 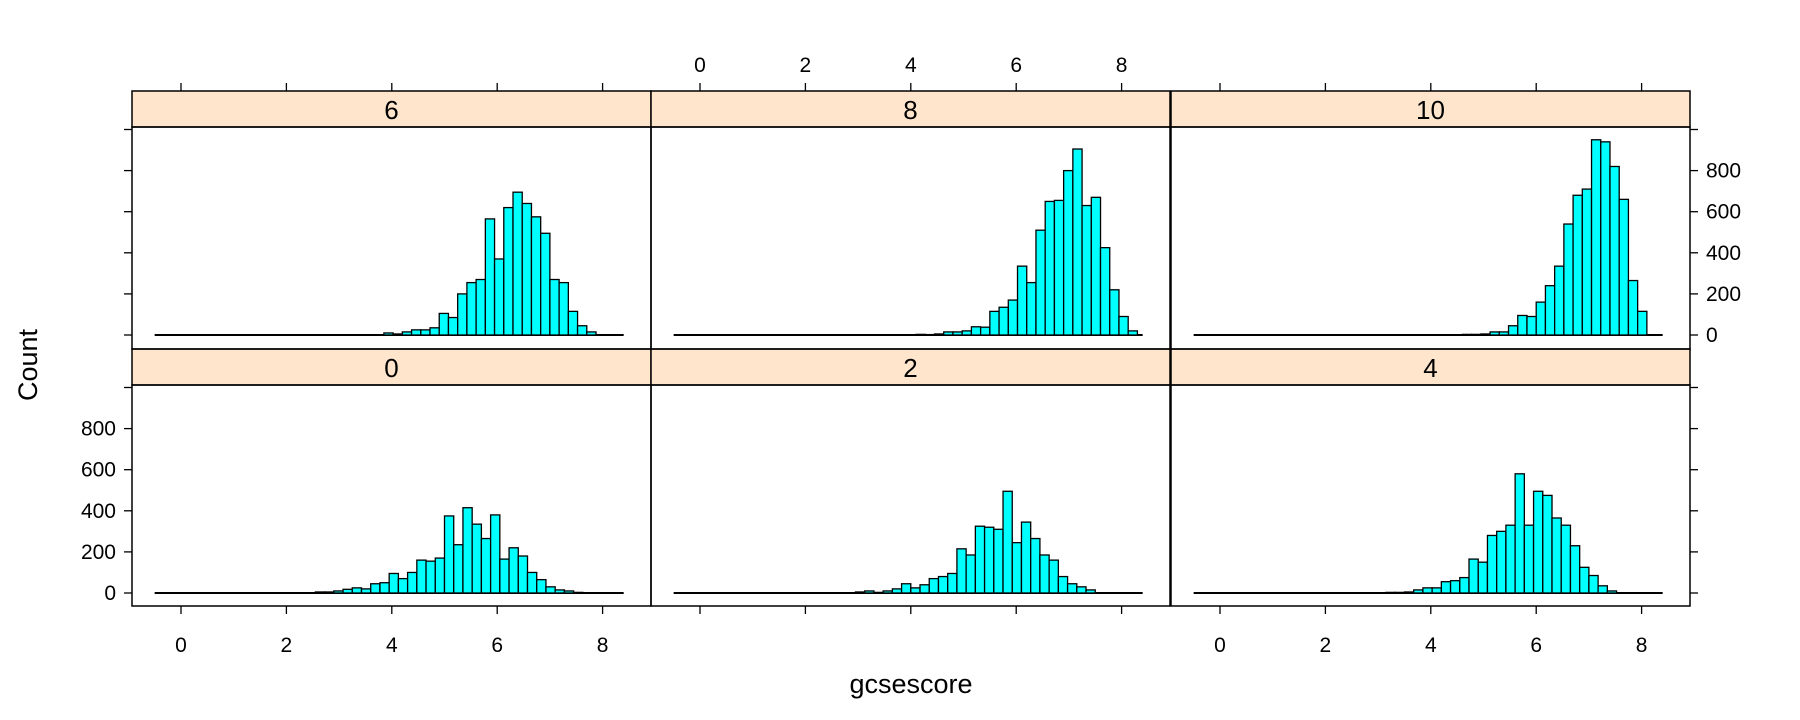 I want to click on panel-10: 10, so click(x=1430, y=220).